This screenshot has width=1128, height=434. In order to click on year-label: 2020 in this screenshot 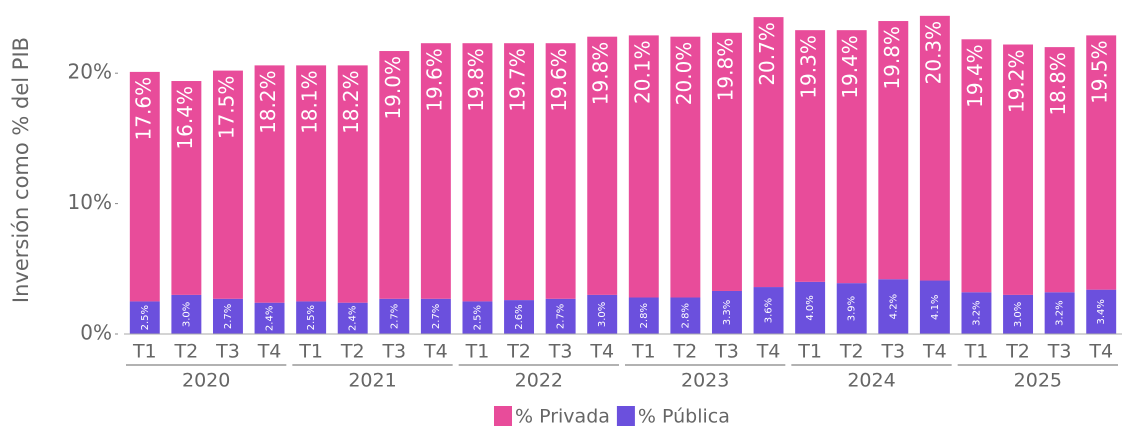, I will do `click(206, 381)`.